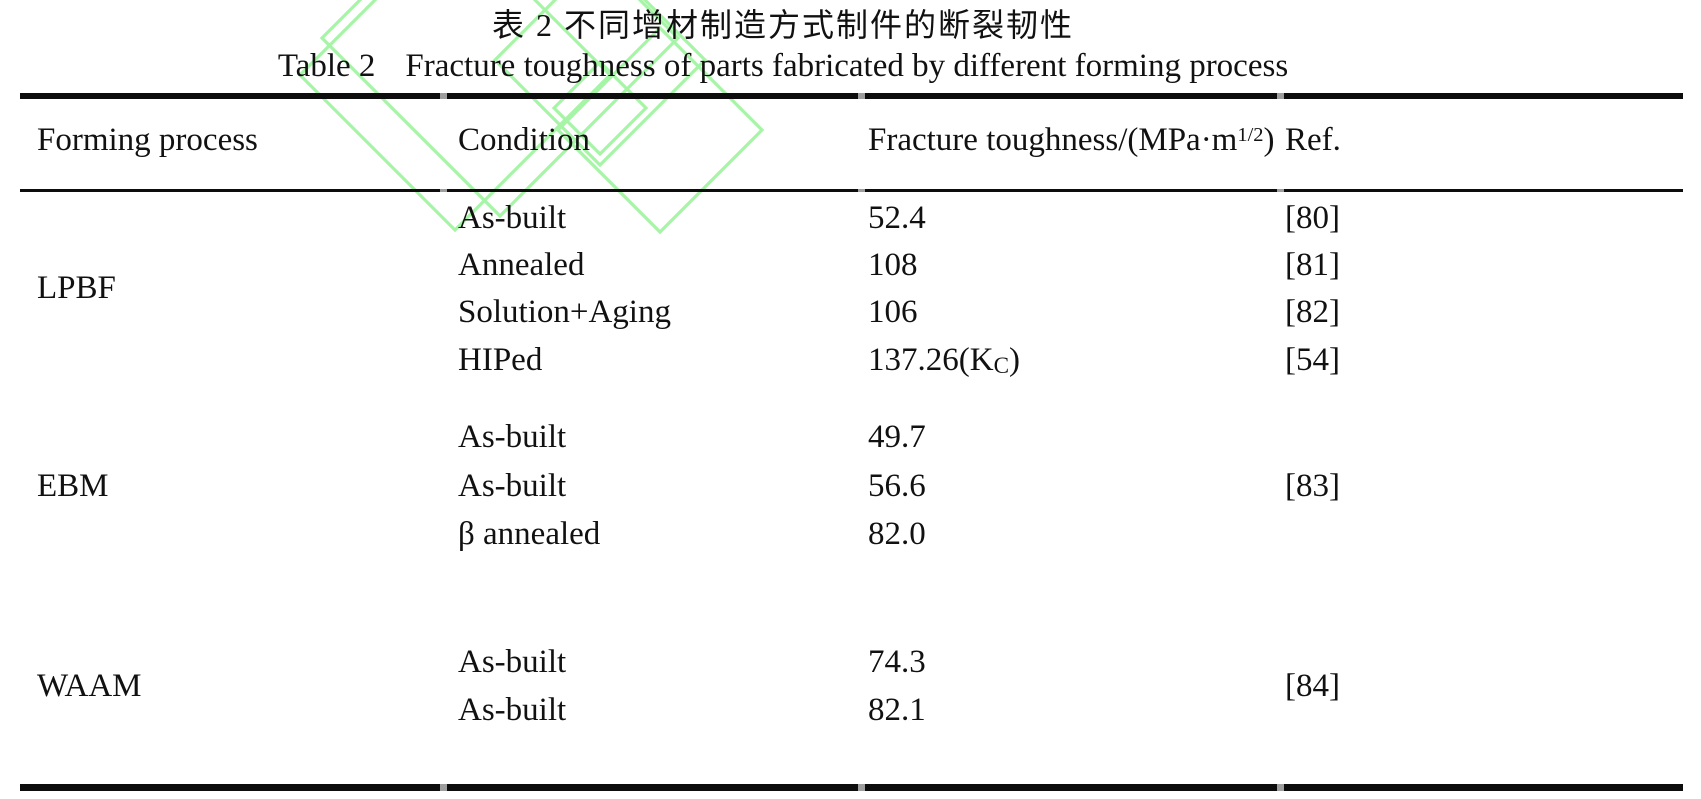  What do you see at coordinates (1312, 312) in the screenshot?
I see `ref-cell: [82]` at bounding box center [1312, 312].